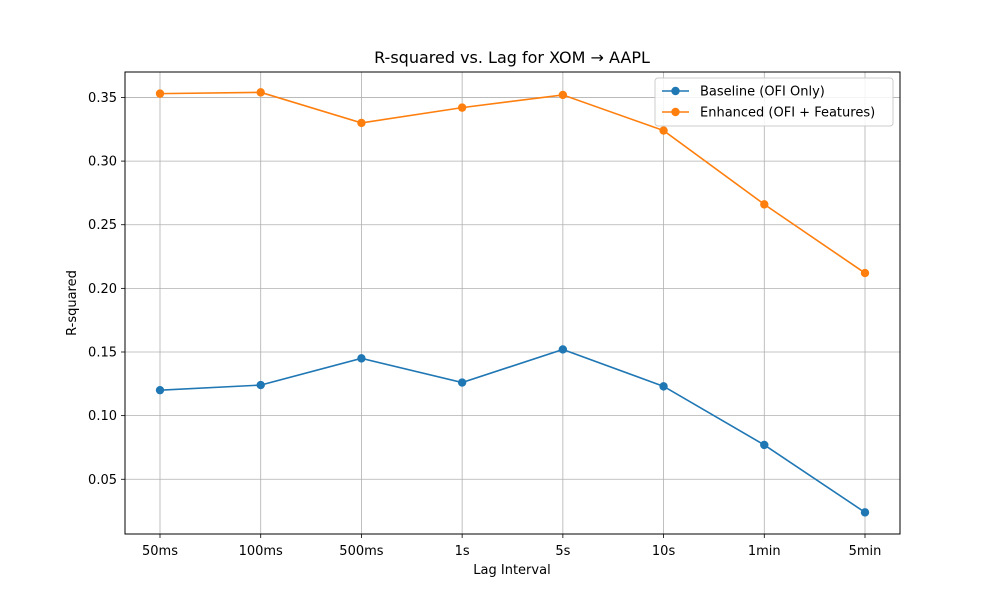 The height and width of the screenshot is (600, 1000). I want to click on x-tick-label: 5s, so click(562, 551).